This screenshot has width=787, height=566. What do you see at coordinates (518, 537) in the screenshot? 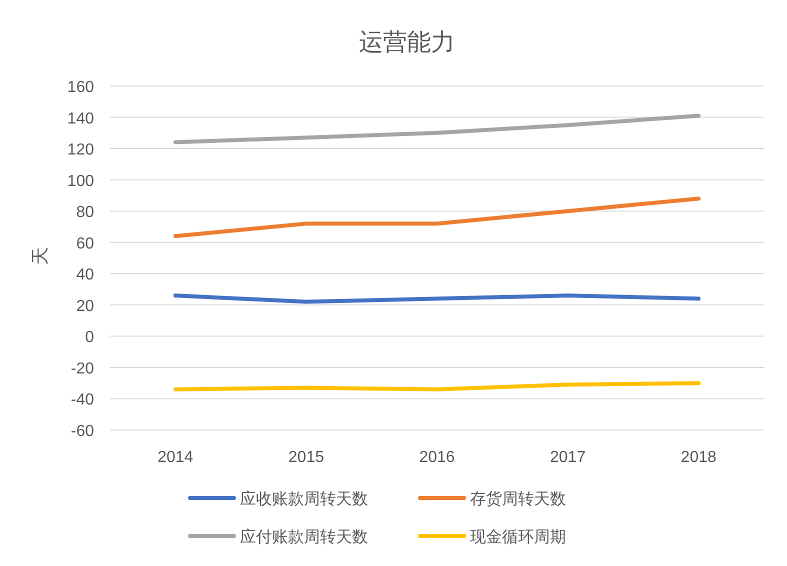
I see `legend-label: 现金循环周期` at bounding box center [518, 537].